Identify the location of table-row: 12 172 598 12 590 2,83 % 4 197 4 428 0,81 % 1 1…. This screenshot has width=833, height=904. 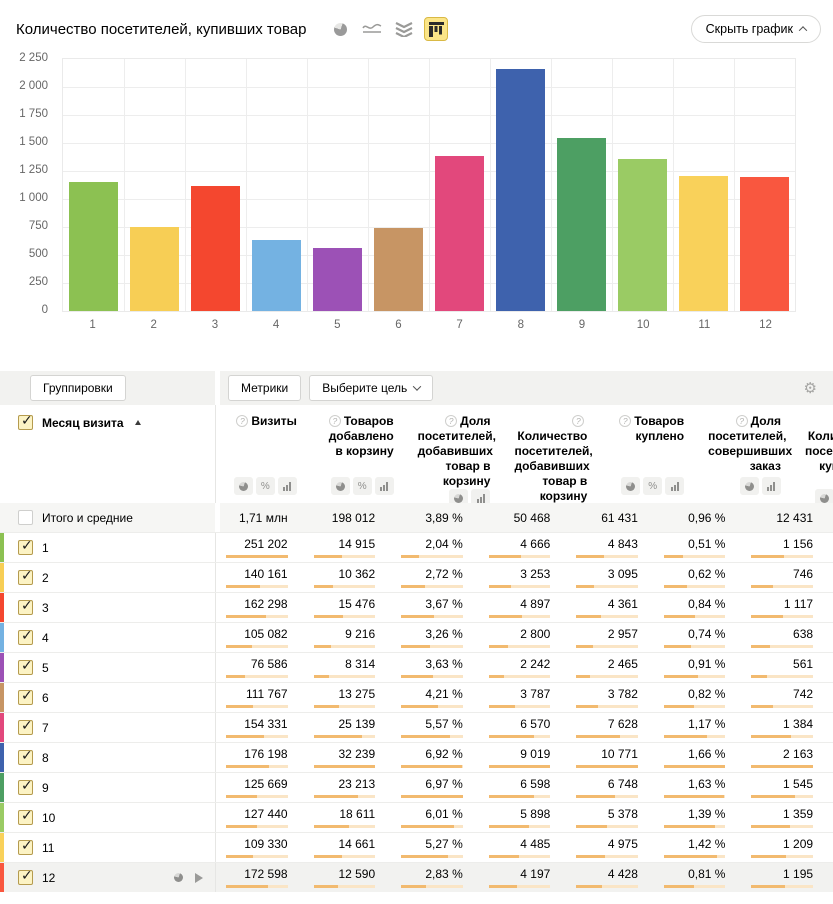
(416, 877).